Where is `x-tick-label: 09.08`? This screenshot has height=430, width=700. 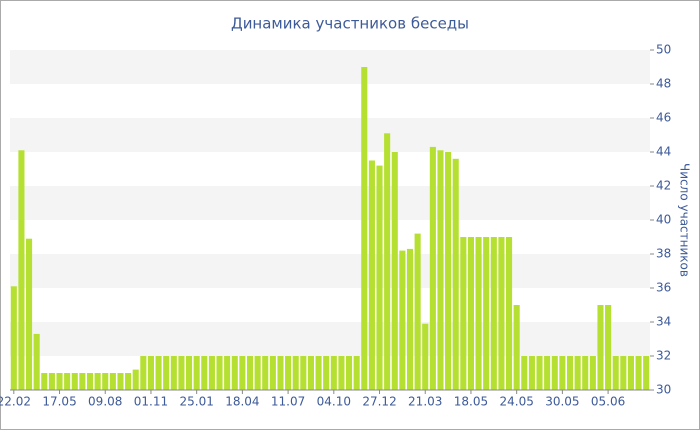
x-tick-label: 09.08 is located at coordinates (105, 402).